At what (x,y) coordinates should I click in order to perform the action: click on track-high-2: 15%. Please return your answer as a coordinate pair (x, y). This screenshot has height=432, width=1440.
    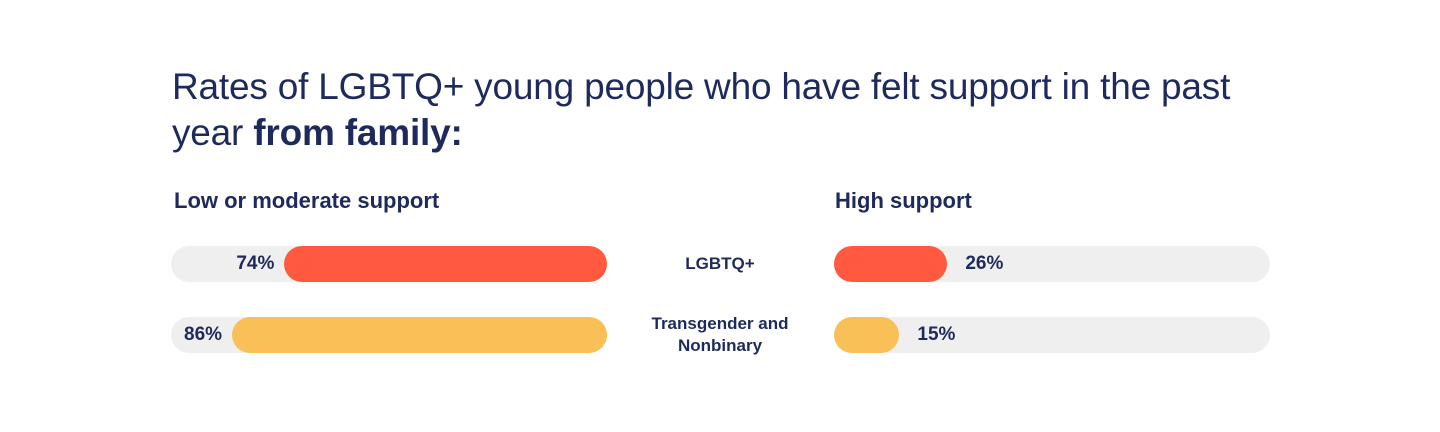
    Looking at the image, I should click on (1052, 335).